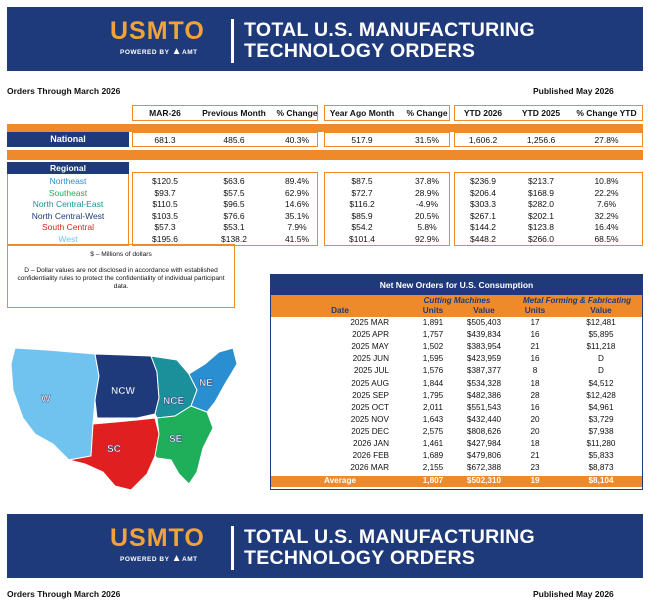  Describe the element at coordinates (456, 359) in the screenshot. I see `orders-row: 2025 JUN 1,595 $423,959 16 D` at that location.